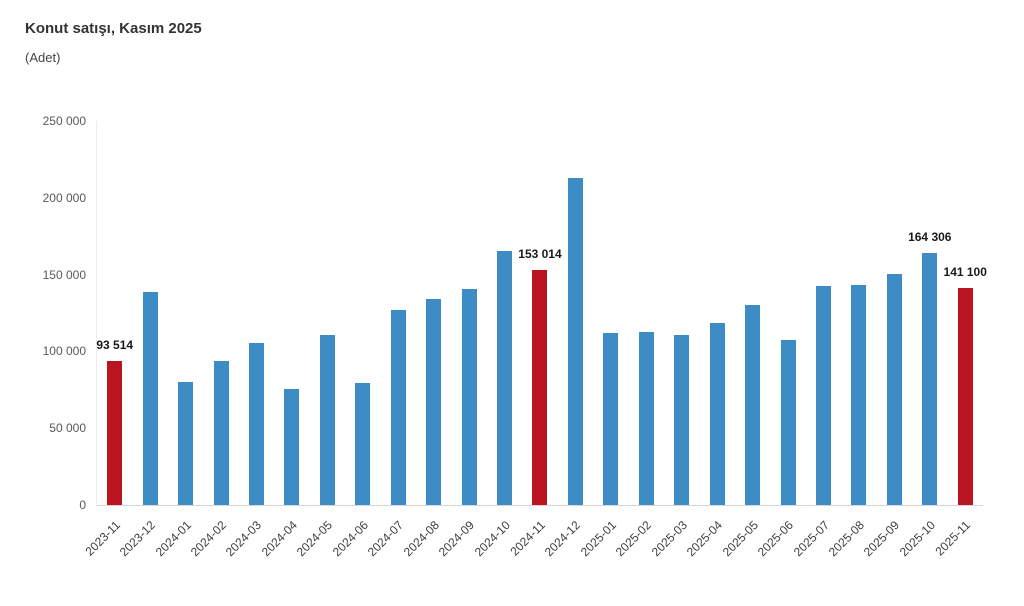  I want to click on y-tick-label: 0, so click(82, 505).